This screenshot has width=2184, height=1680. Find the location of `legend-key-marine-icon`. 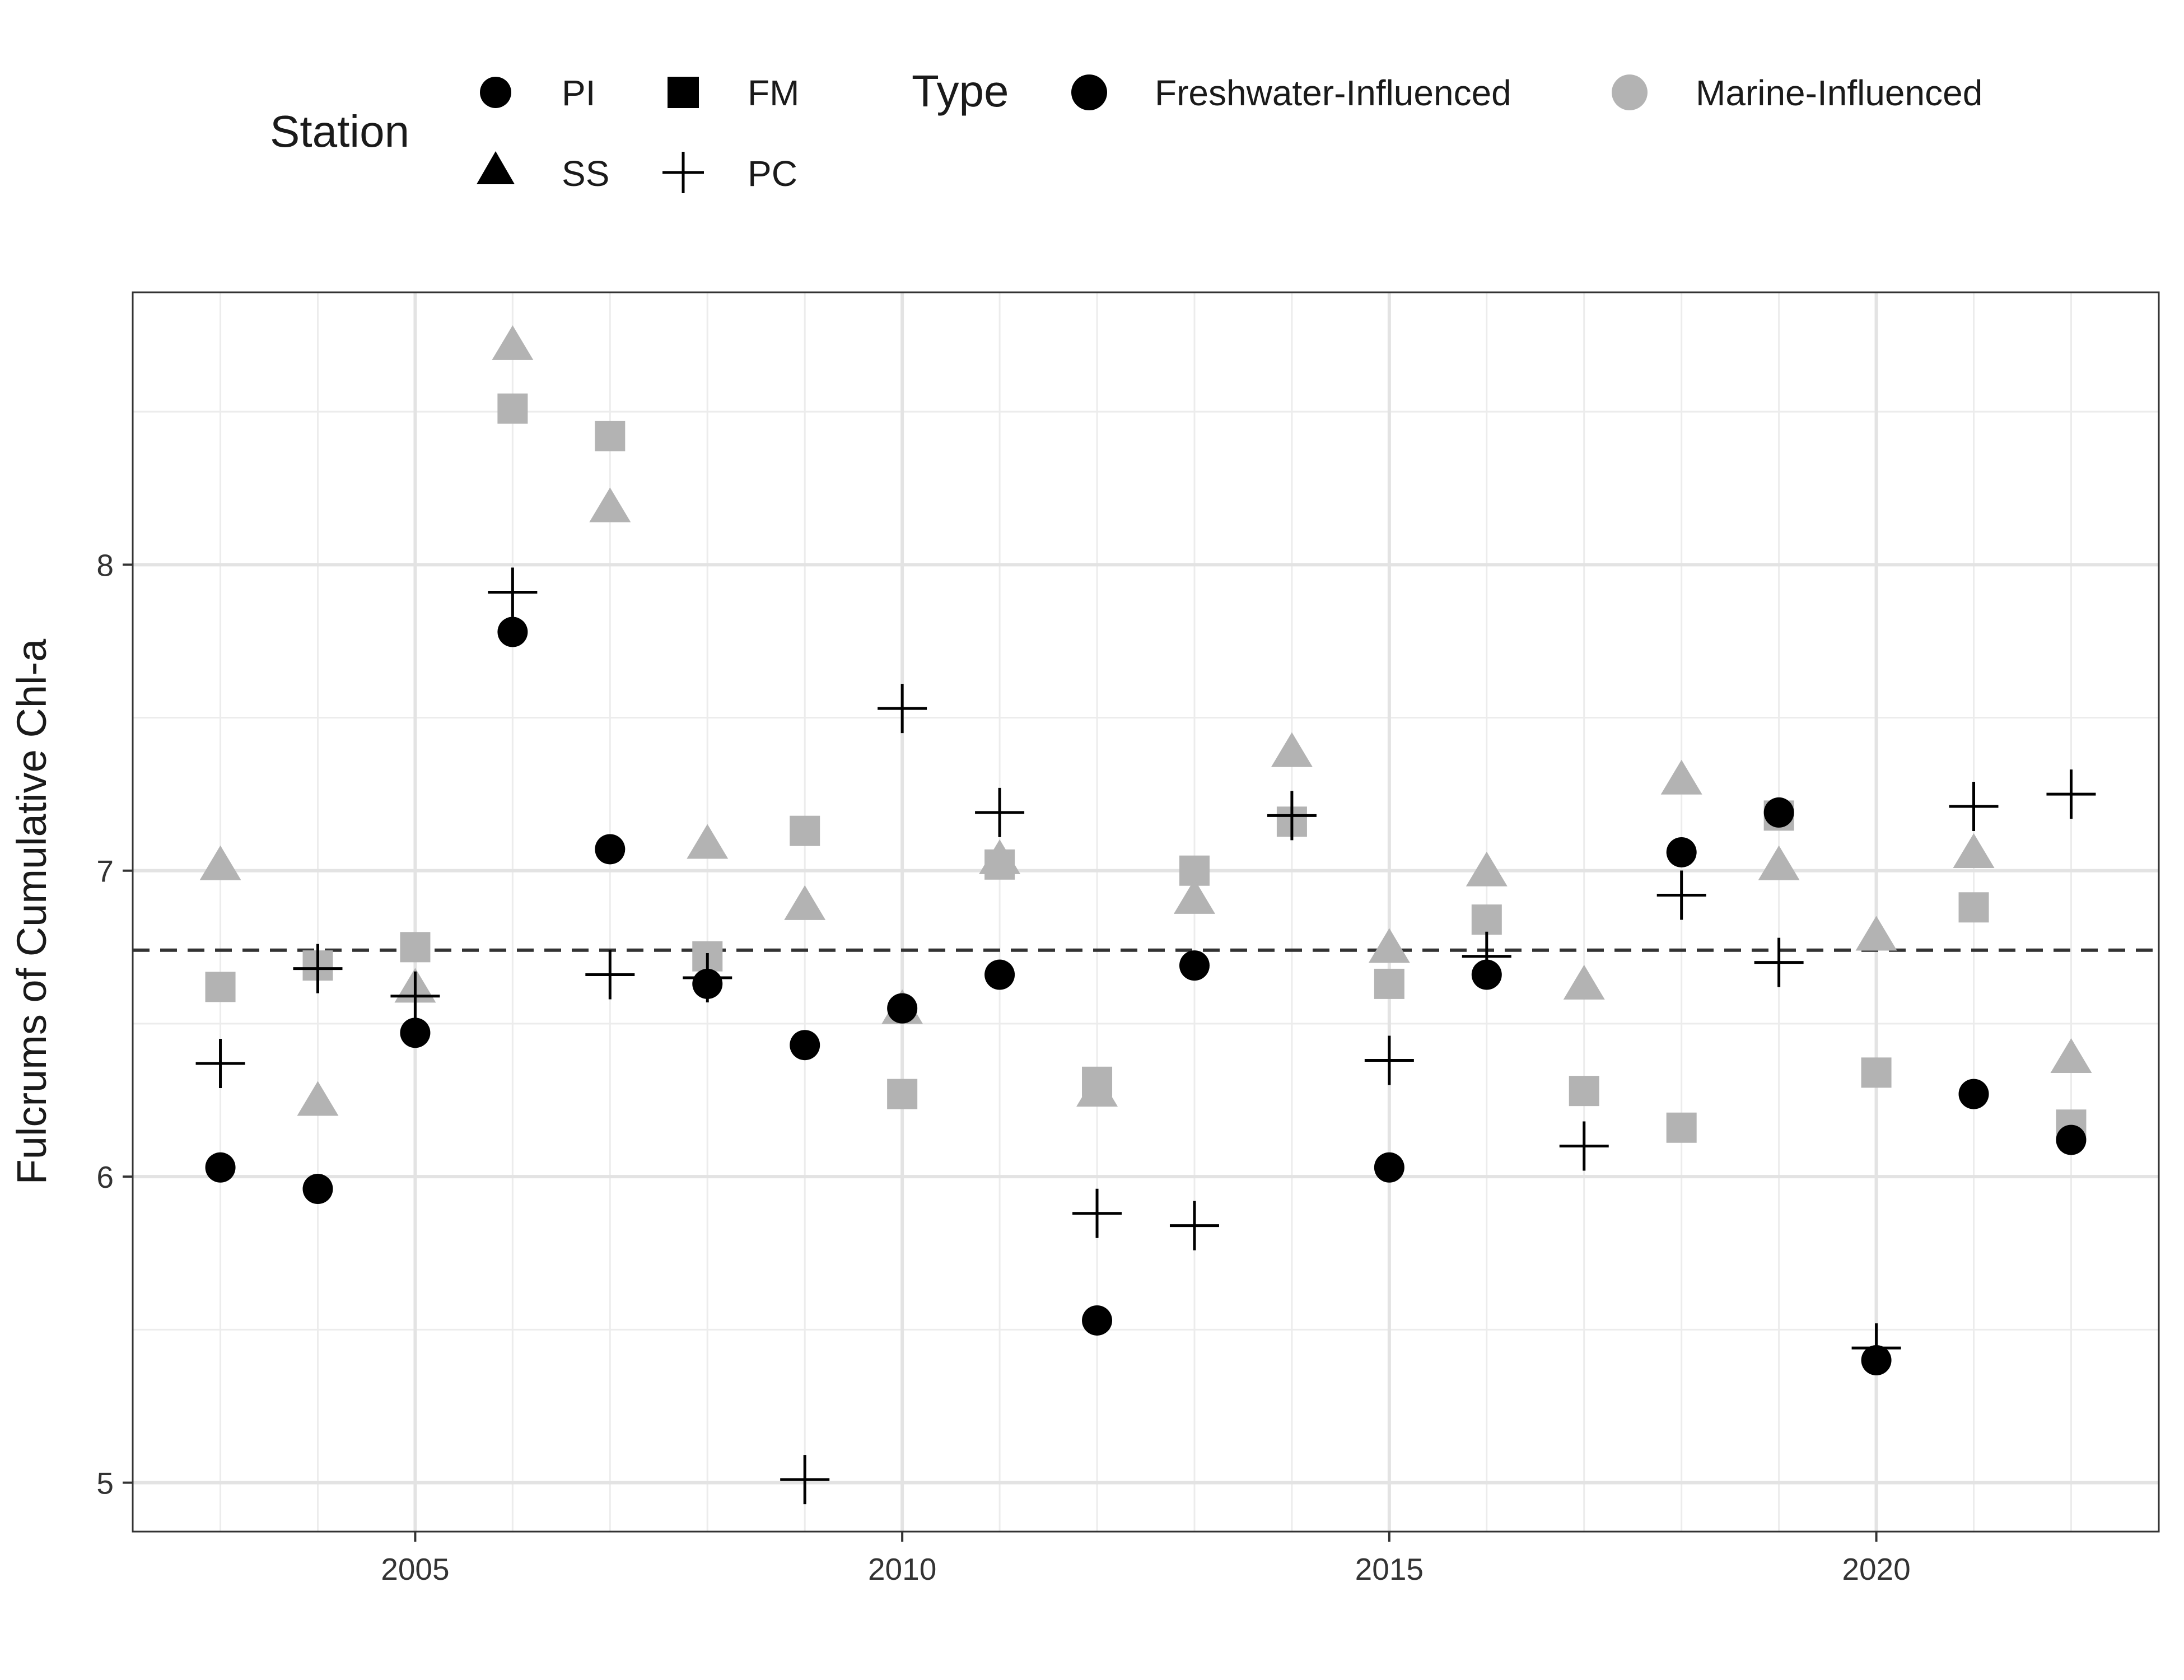

legend-key-marine-icon is located at coordinates (1630, 92).